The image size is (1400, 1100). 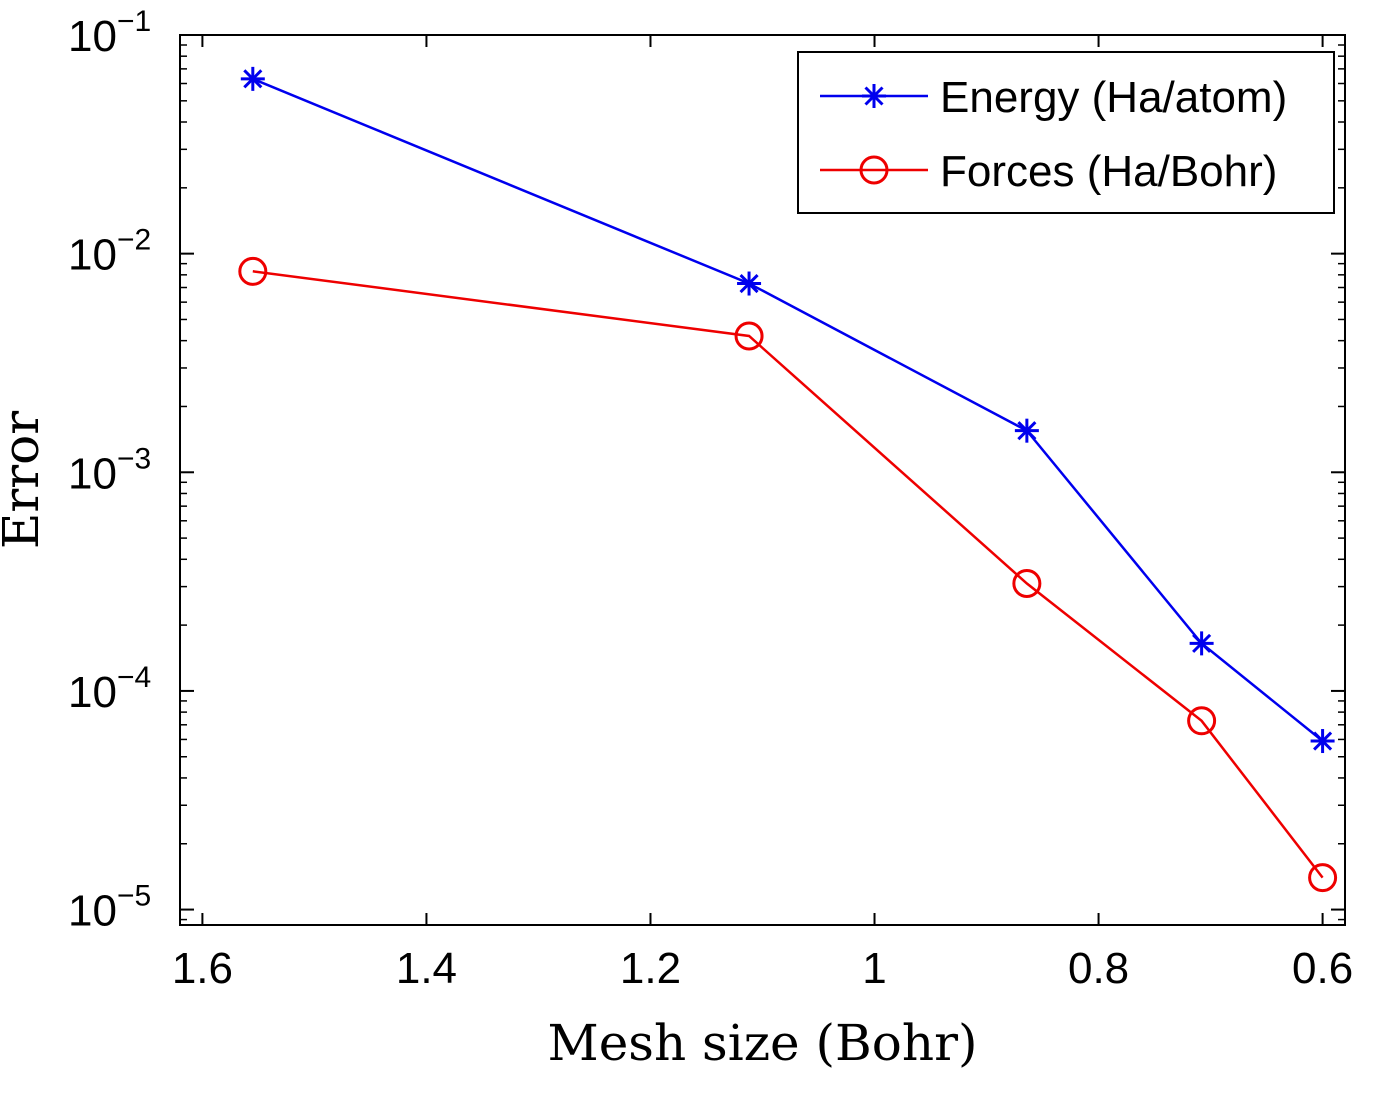 I want to click on y-tick-label: 10⁻³, so click(x=109, y=470).